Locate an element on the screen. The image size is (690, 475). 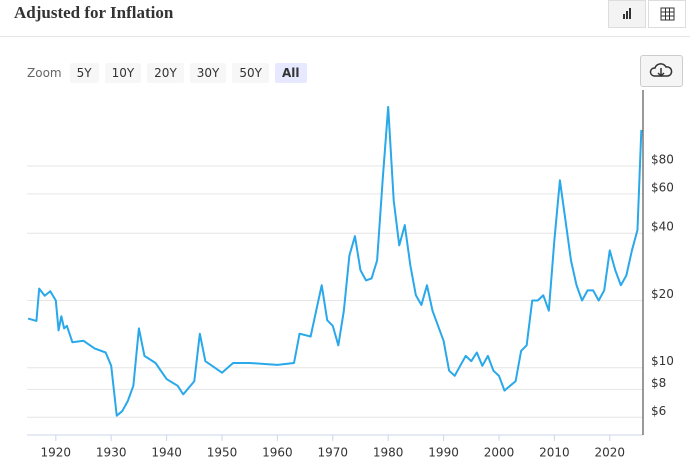
download-button is located at coordinates (661, 71).